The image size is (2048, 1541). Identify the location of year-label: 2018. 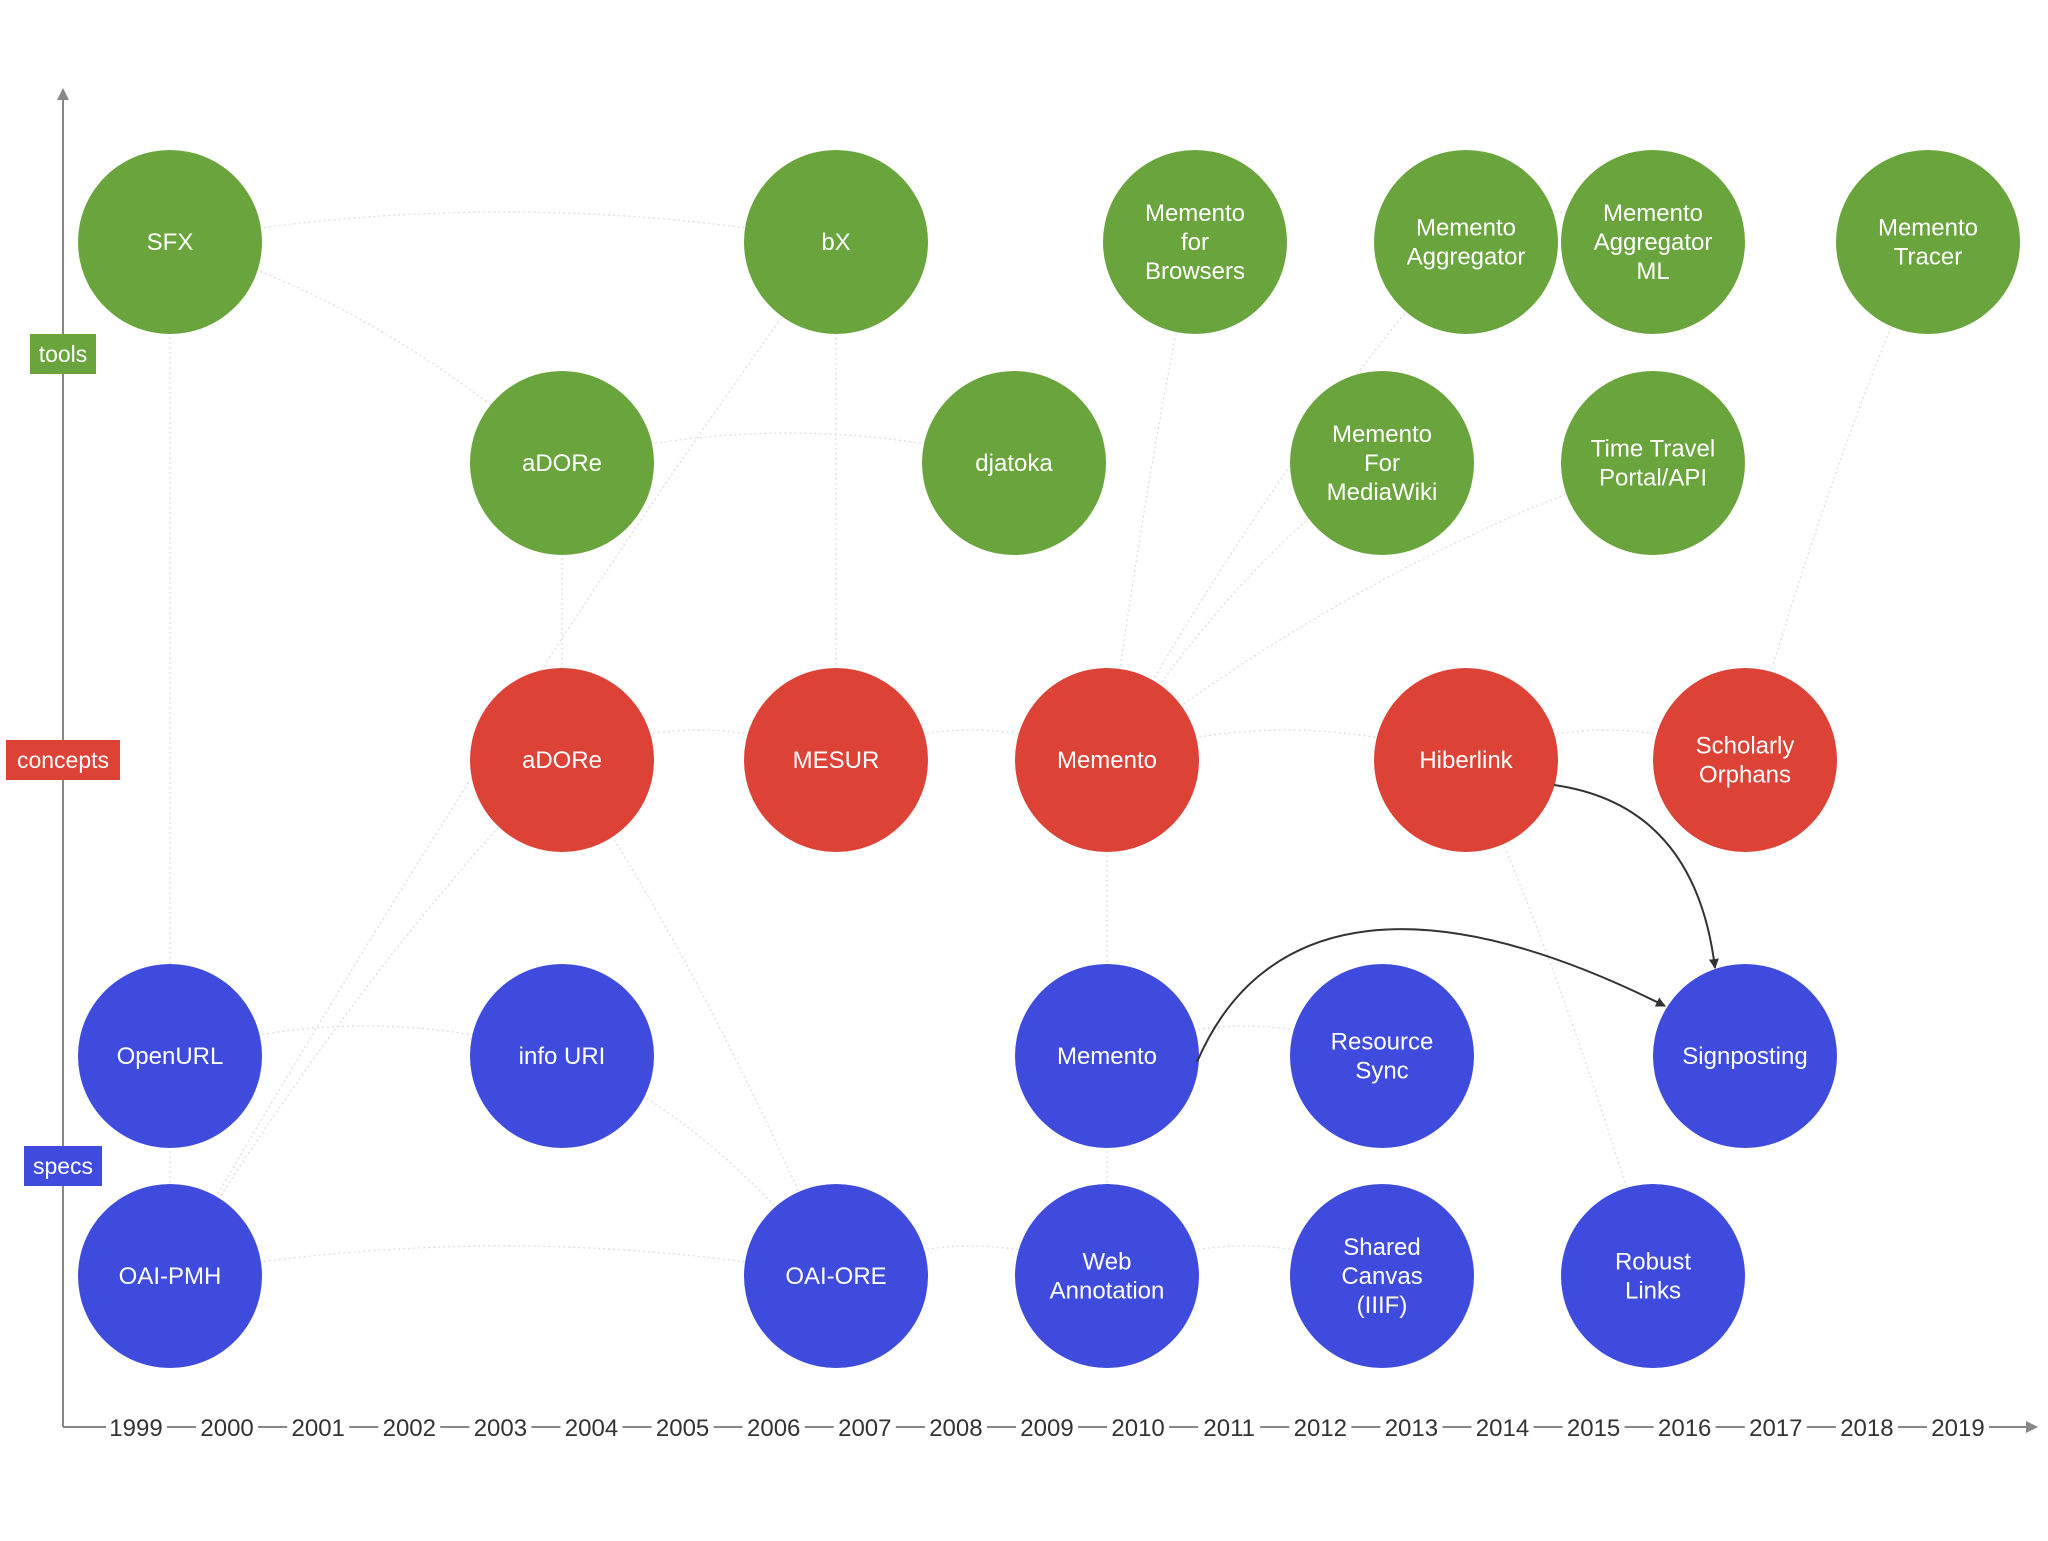
(1866, 1428).